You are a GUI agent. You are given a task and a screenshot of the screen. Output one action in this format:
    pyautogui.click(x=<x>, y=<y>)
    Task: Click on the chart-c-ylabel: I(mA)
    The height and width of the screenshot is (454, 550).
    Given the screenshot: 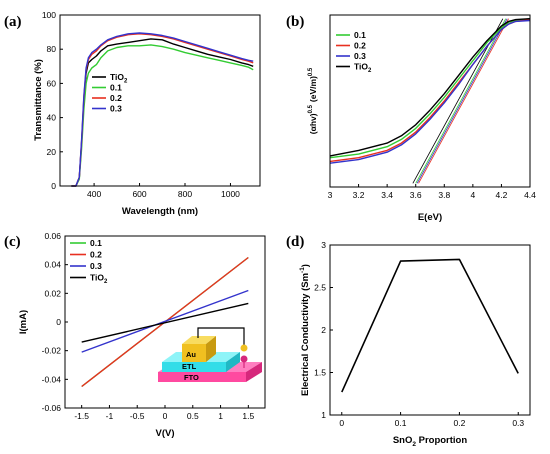 What is the action you would take?
    pyautogui.click(x=23, y=322)
    